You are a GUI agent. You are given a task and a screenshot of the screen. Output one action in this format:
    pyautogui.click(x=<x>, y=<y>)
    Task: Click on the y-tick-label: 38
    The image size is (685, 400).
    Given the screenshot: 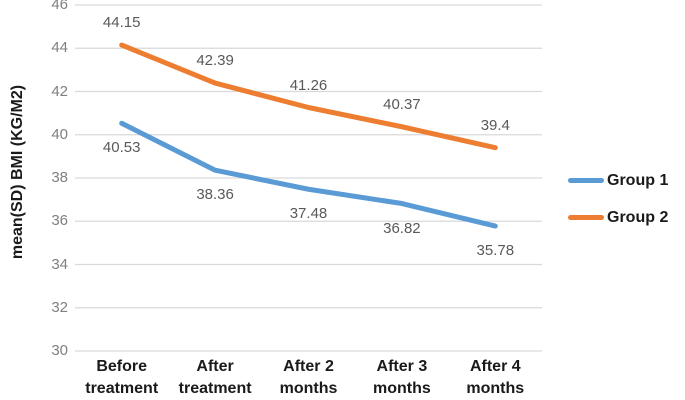 What is the action you would take?
    pyautogui.click(x=59, y=177)
    